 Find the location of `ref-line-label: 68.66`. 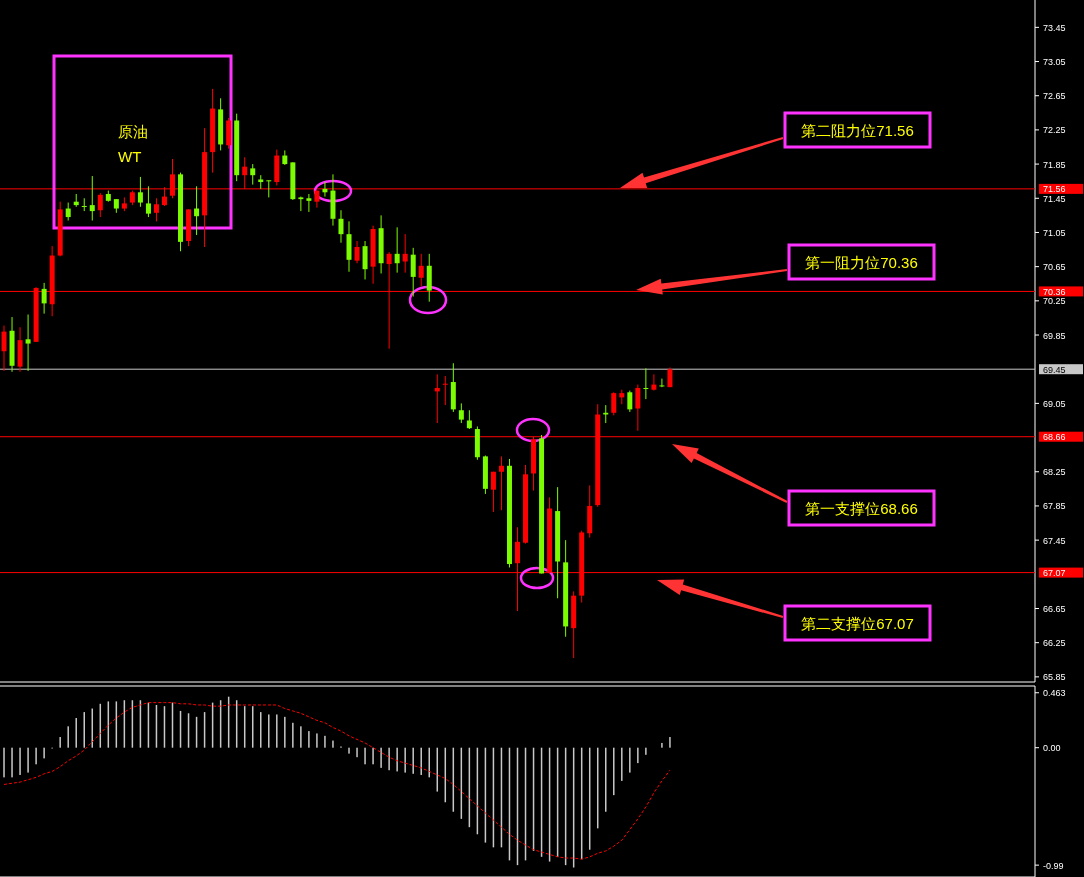

ref-line-label: 68.66 is located at coordinates (1054, 437).